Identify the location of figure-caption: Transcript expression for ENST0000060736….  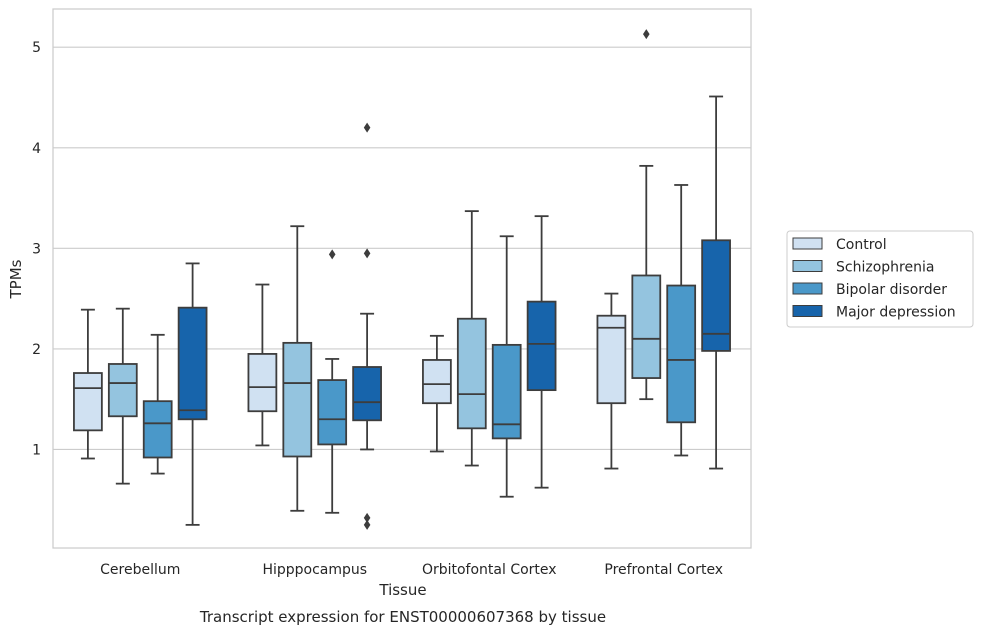
(402, 617).